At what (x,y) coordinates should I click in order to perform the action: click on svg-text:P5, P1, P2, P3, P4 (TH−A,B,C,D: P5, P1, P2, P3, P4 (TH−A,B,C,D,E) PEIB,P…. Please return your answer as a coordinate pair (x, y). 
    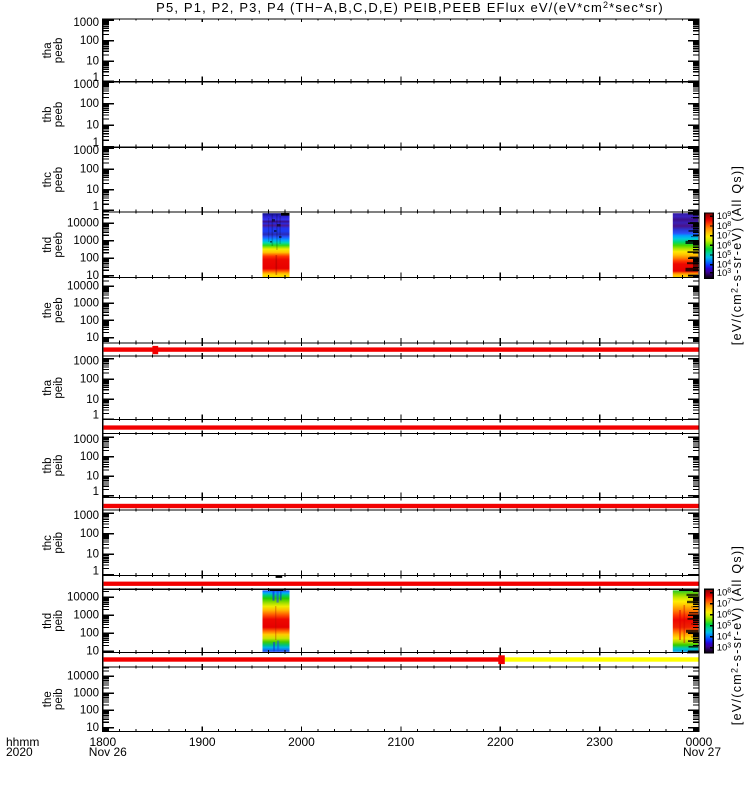
    Looking at the image, I should click on (410, 7).